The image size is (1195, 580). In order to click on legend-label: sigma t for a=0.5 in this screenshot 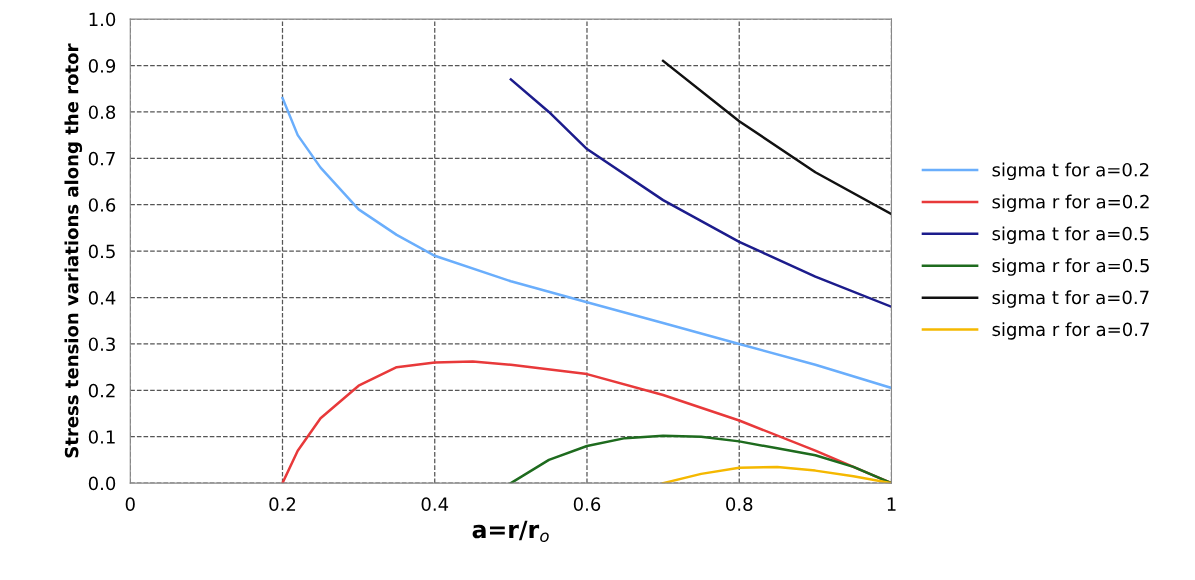, I will do `click(1070, 235)`.